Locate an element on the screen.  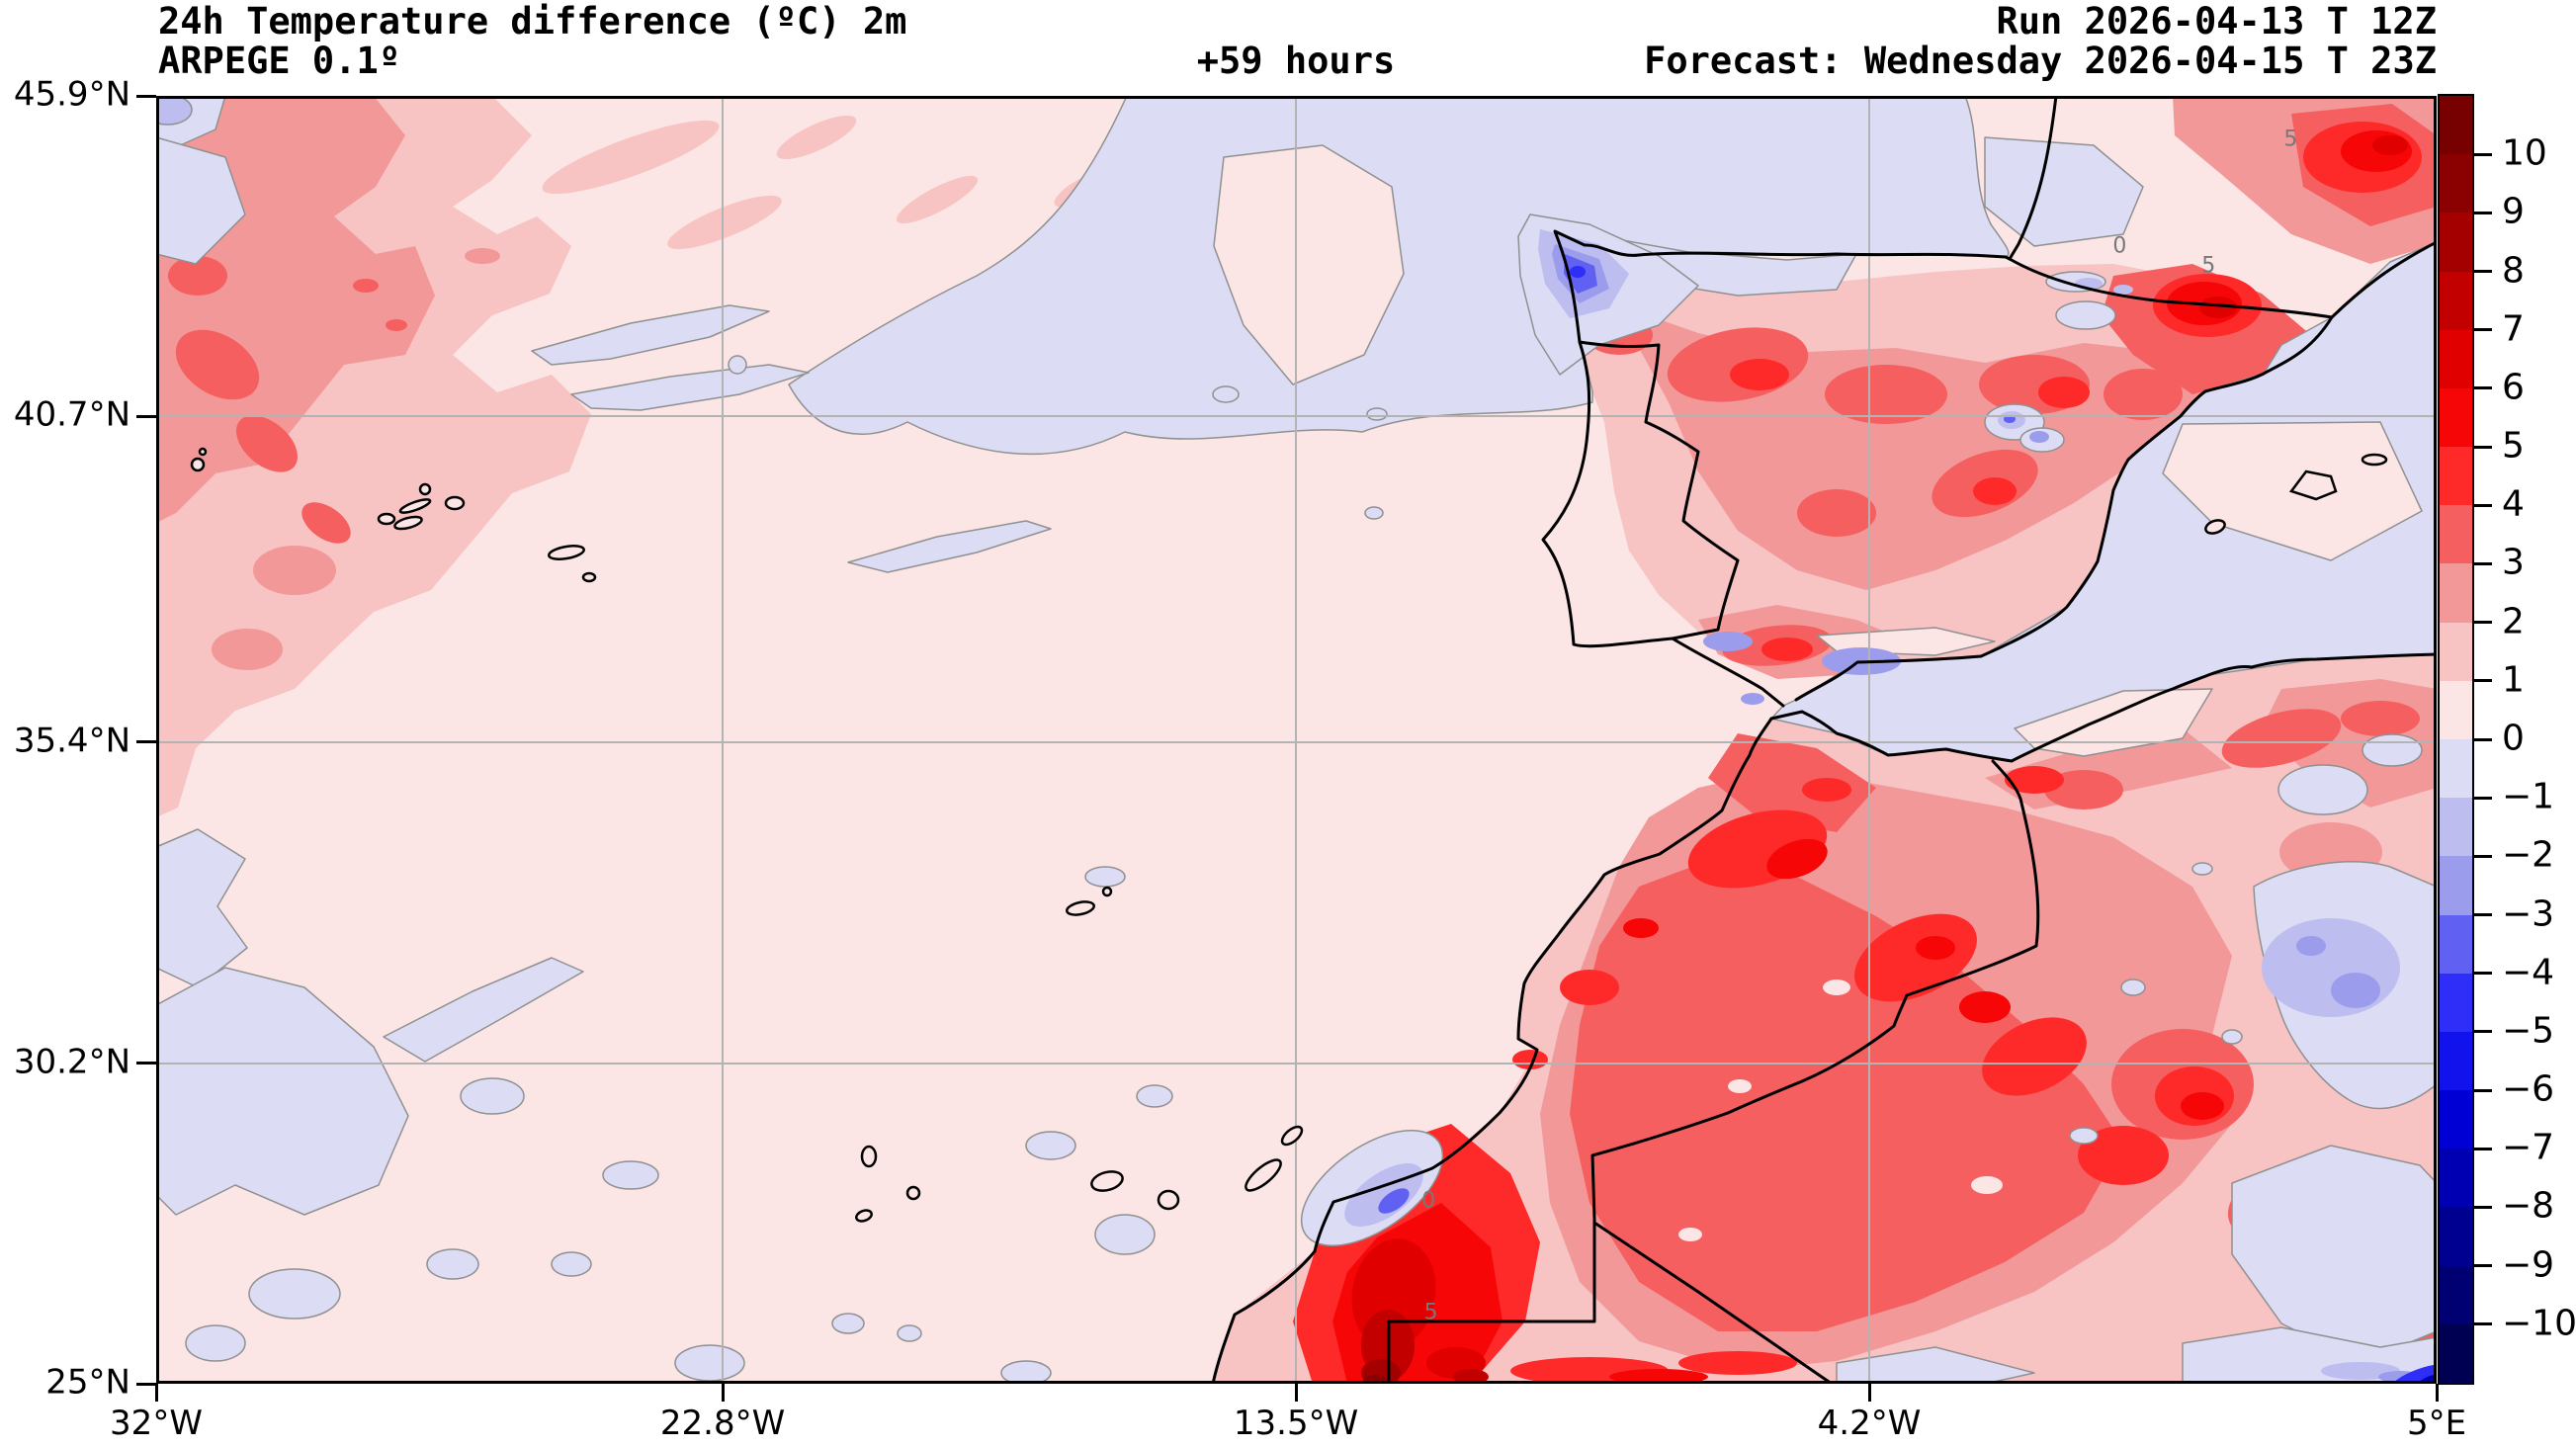
lon-tick-label: 5°E is located at coordinates (2436, 1423).